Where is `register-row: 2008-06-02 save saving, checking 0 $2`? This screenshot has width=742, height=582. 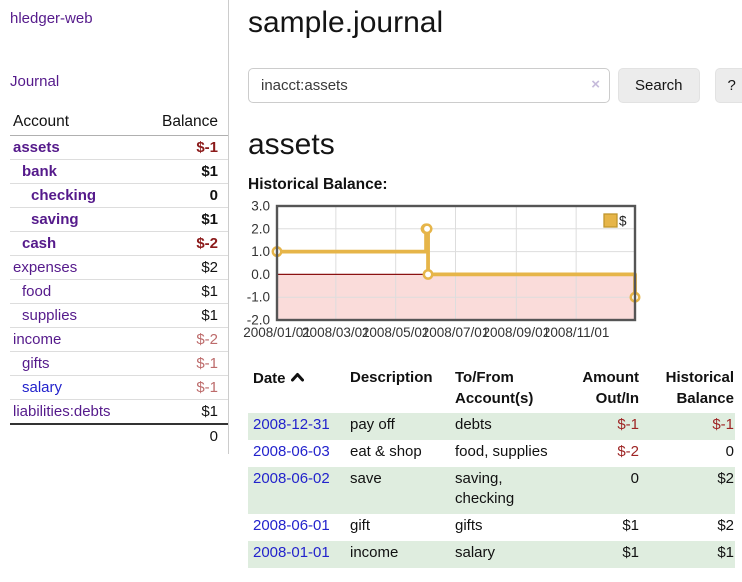 register-row: 2008-06-02 save saving, checking 0 $2 is located at coordinates (491, 490).